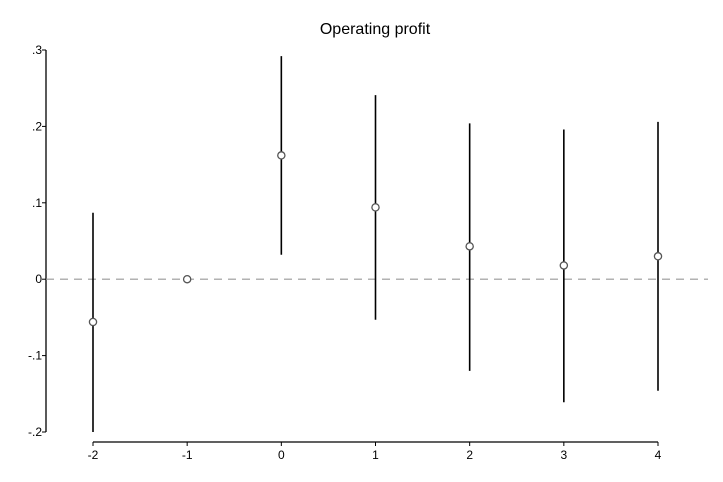 The image size is (723, 482). I want to click on x-tick-labels: -2 -1 0 1 2 3 4, so click(375, 455).